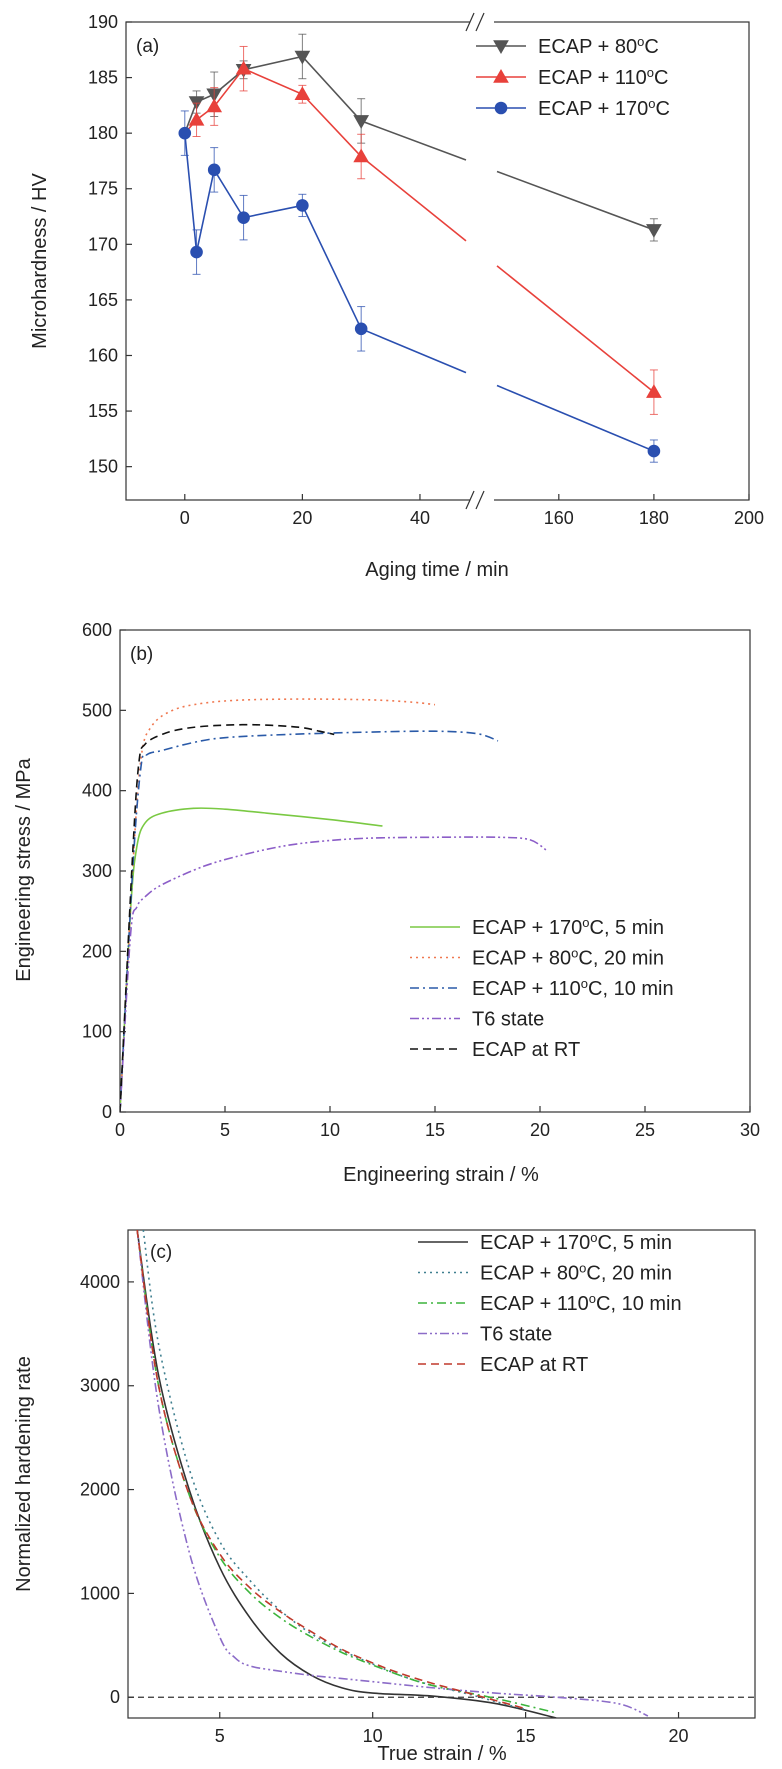 This screenshot has height=1769, width=782. I want to click on panel-b-x-axis-label: Engineering strain / %, so click(441, 1175).